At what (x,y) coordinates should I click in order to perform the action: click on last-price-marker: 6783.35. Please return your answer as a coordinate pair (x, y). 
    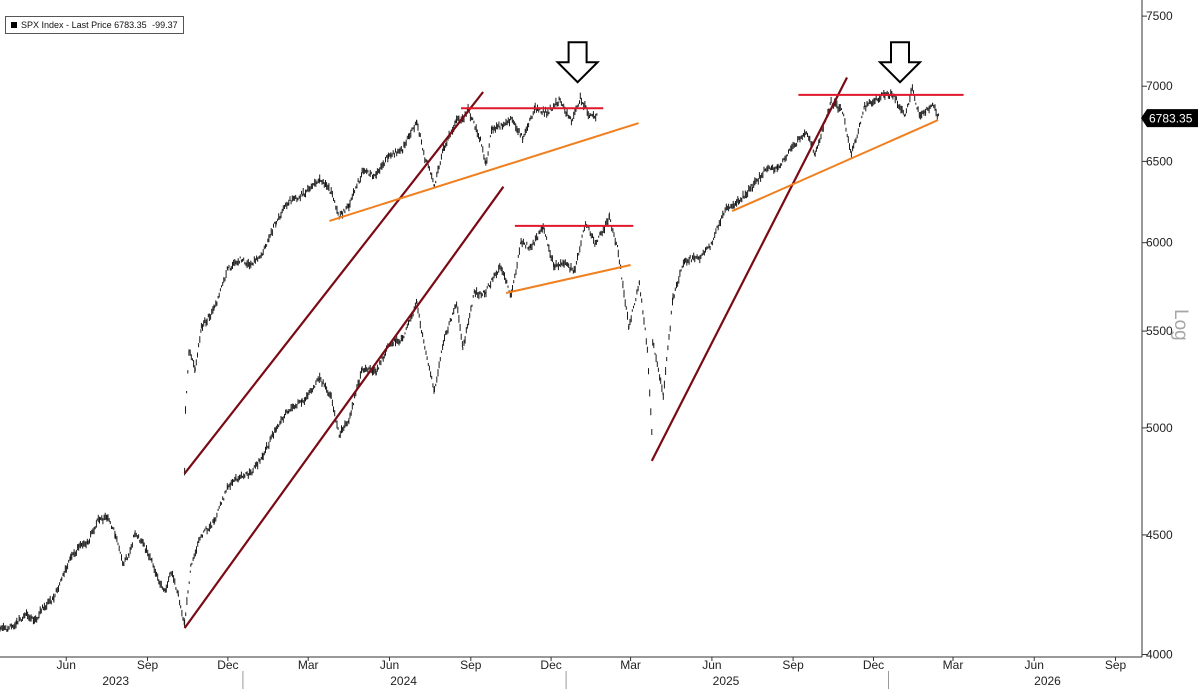
    Looking at the image, I should click on (1169, 118).